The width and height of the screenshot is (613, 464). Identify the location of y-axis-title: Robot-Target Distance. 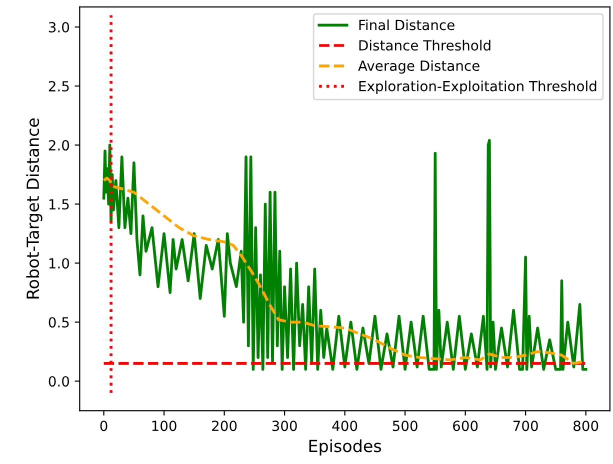
(34, 208).